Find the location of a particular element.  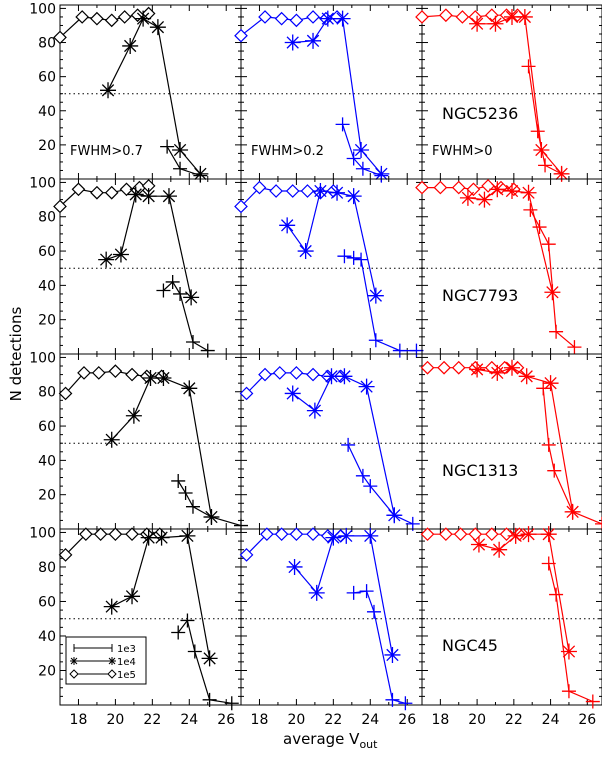

x-tick-label: 24 is located at coordinates (189, 720).